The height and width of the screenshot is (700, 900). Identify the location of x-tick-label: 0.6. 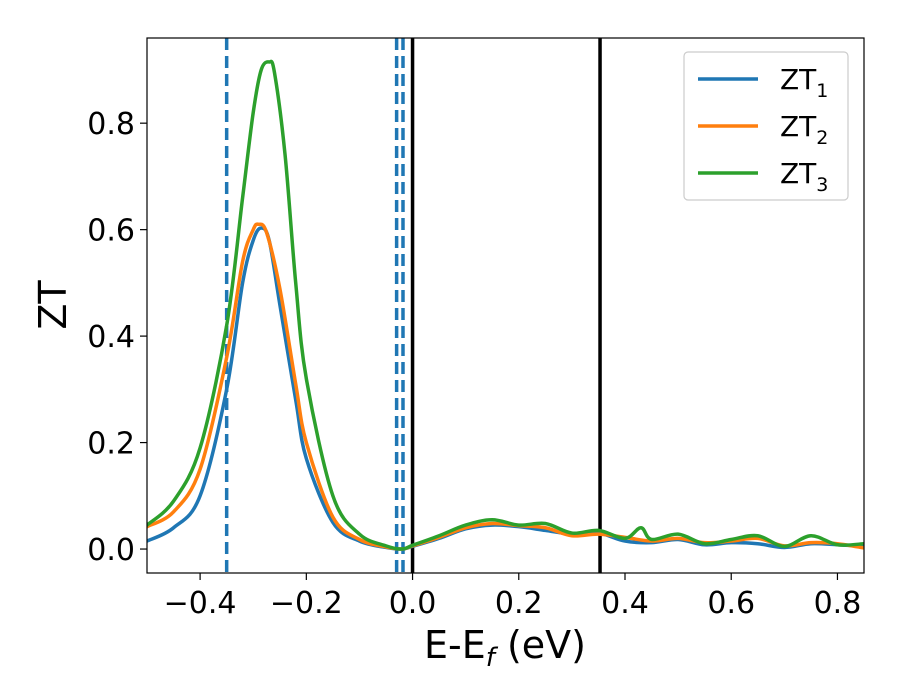
(731, 603).